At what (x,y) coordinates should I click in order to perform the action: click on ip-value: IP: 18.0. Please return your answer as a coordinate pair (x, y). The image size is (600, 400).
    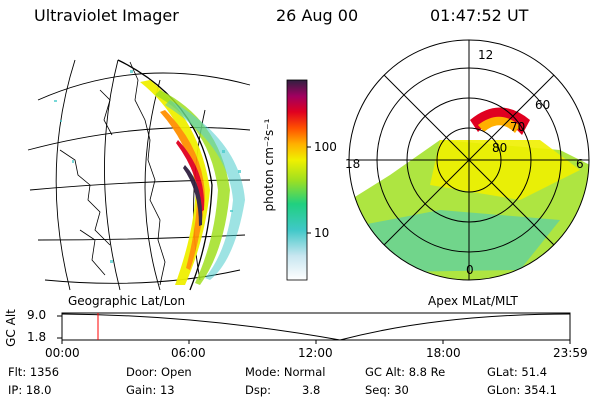
    Looking at the image, I should click on (30, 390).